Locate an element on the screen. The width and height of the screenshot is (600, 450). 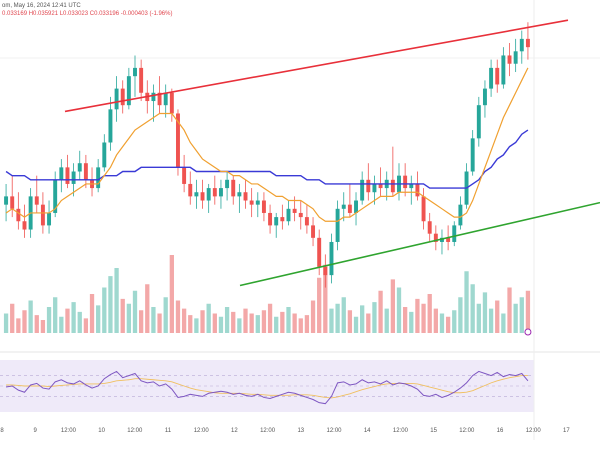
x-tick-label: 11 is located at coordinates (168, 431).